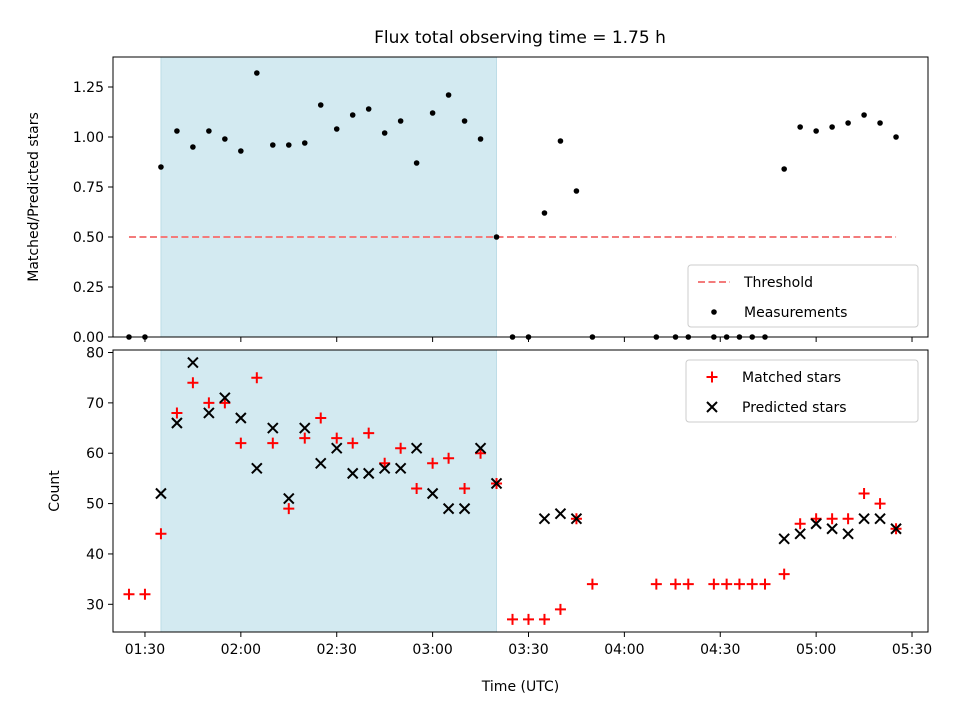 This screenshot has width=960, height=720. I want to click on legend-predicted-swatch, so click(712, 407).